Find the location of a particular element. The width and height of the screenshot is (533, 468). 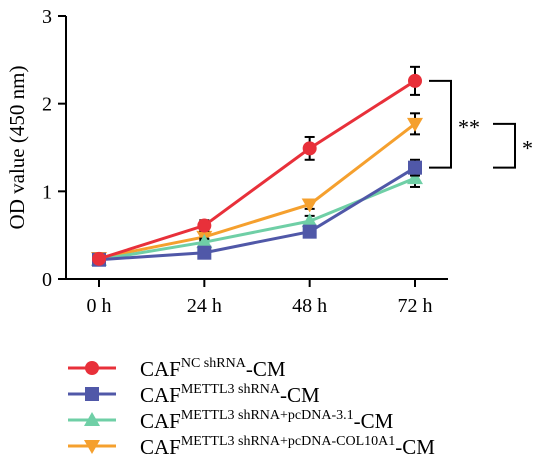

legend-label: CAFNC shRNA-CM is located at coordinates (213, 368).